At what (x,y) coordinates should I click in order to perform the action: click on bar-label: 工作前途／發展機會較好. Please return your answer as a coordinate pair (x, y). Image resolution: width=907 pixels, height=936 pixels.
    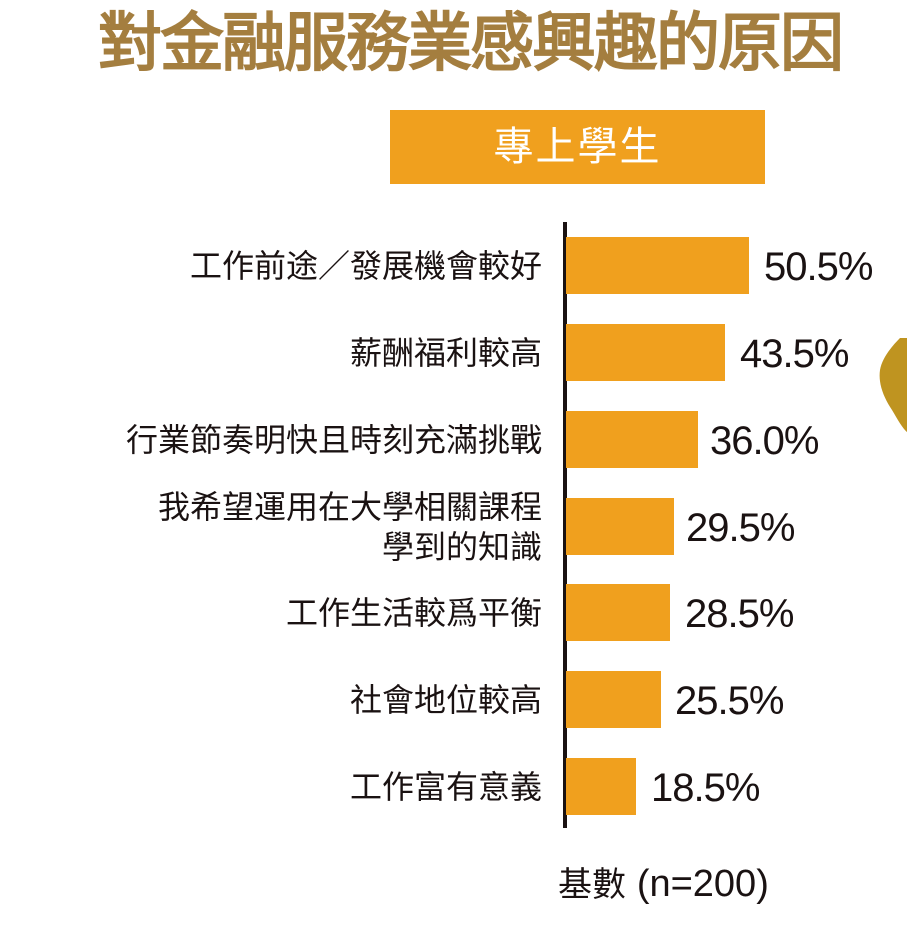
    Looking at the image, I should click on (366, 265).